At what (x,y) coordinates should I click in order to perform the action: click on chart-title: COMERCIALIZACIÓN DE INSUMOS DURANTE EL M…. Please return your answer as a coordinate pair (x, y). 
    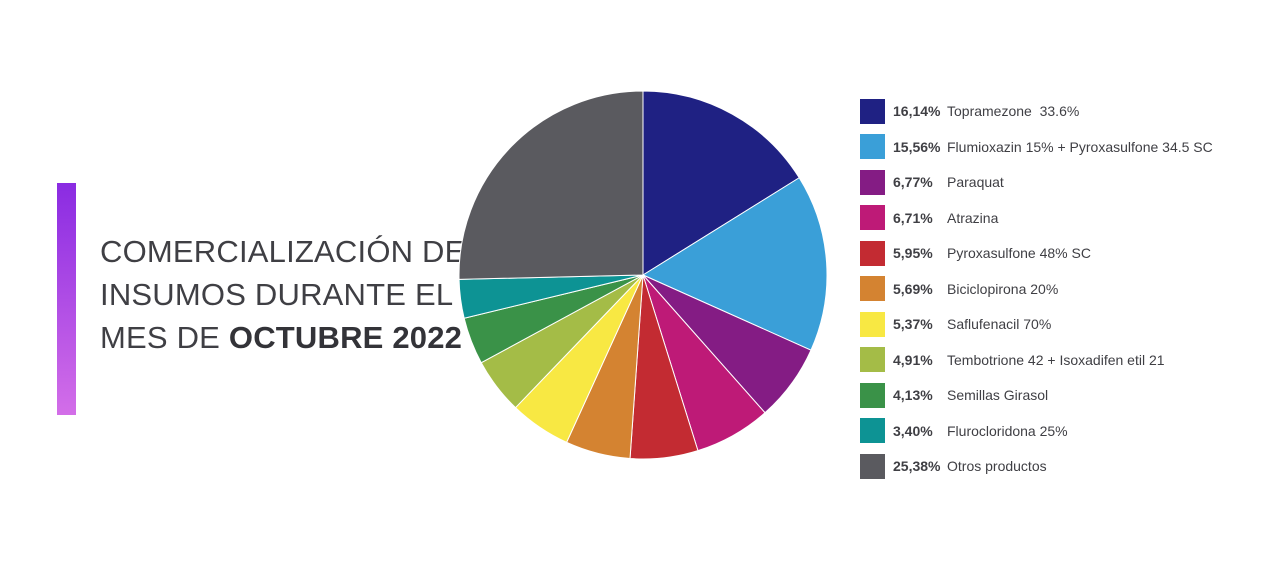
    Looking at the image, I should click on (283, 294).